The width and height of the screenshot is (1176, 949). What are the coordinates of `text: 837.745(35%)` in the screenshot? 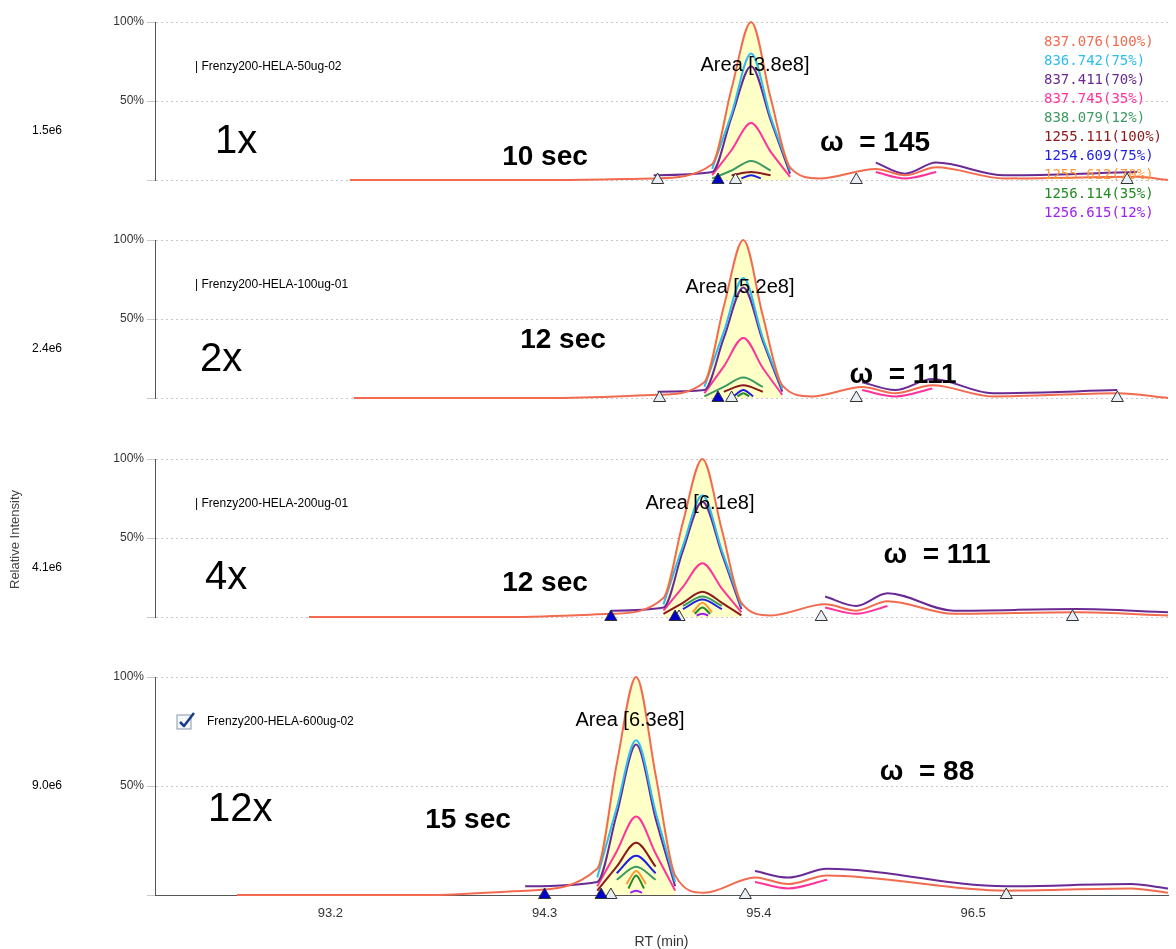 It's located at (1095, 98).